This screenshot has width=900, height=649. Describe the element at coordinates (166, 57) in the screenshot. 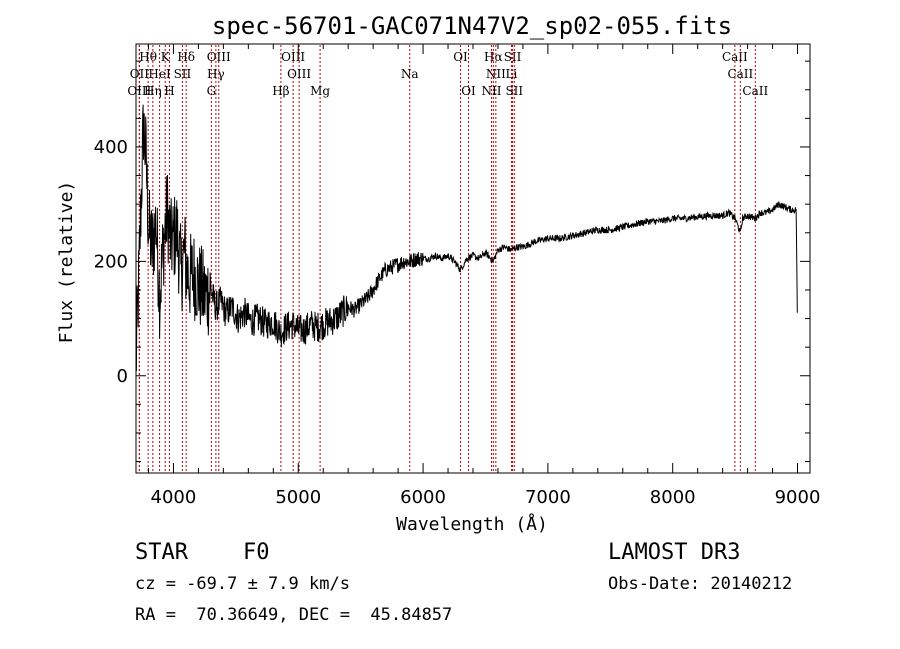

I see `spectral-line-label: K` at that location.